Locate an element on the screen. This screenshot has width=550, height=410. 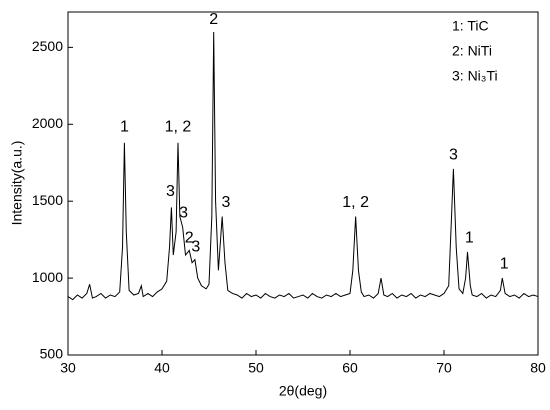
x-tick-label: 80 is located at coordinates (538, 368).